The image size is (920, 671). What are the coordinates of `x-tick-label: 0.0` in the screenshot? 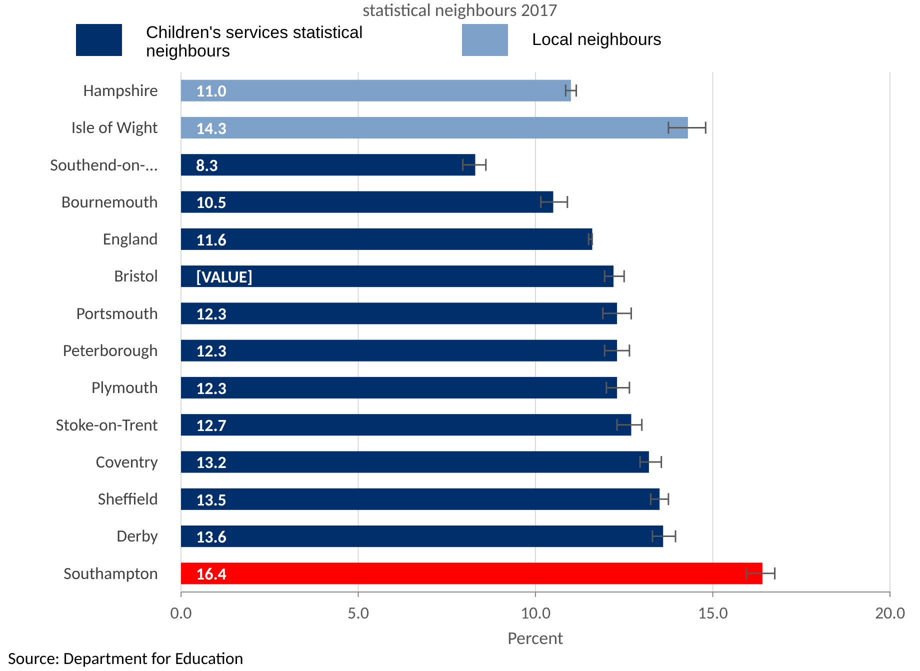 It's located at (181, 613).